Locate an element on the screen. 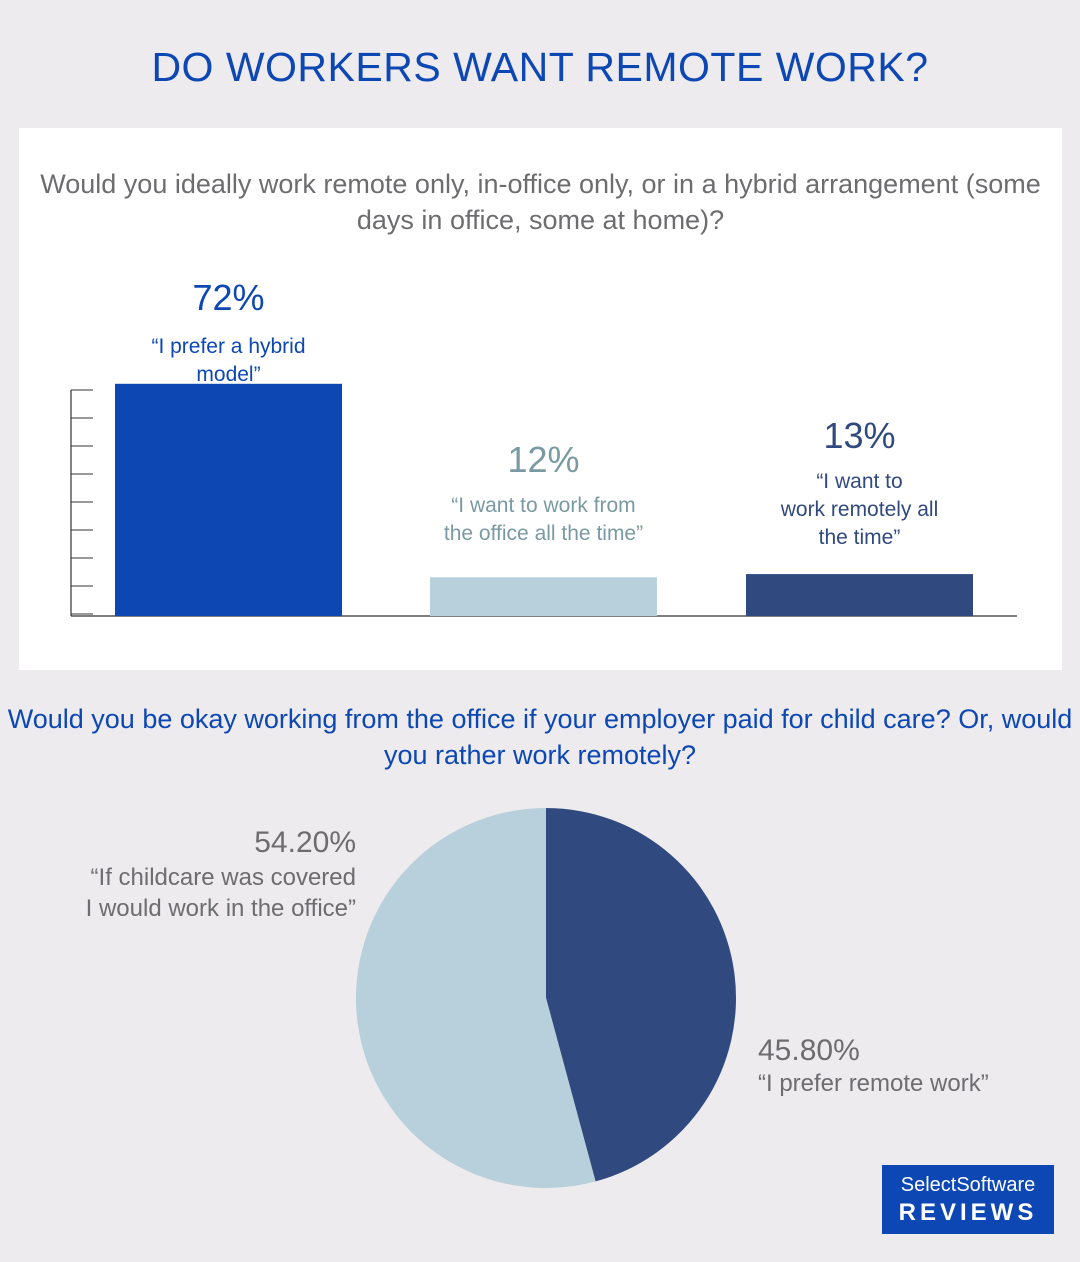 The height and width of the screenshot is (1262, 1080). bar-category-label-line: “I want to is located at coordinates (859, 481).